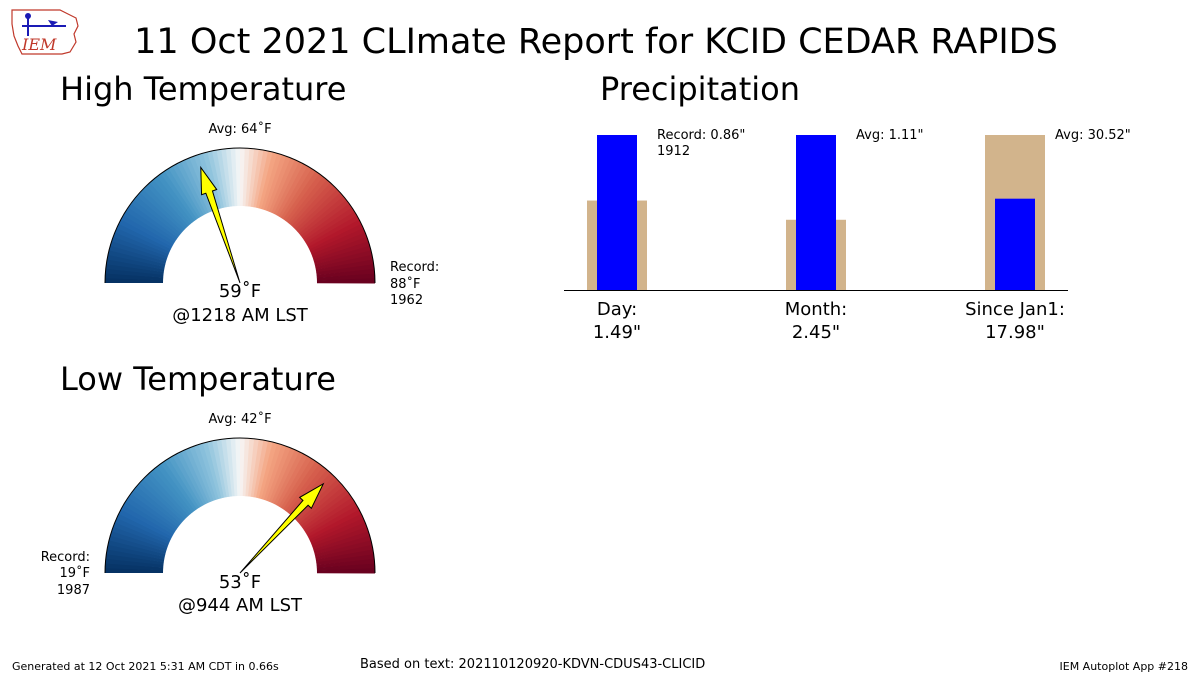  What do you see at coordinates (617, 309) in the screenshot?
I see `precip-tick-label: Day:` at bounding box center [617, 309].